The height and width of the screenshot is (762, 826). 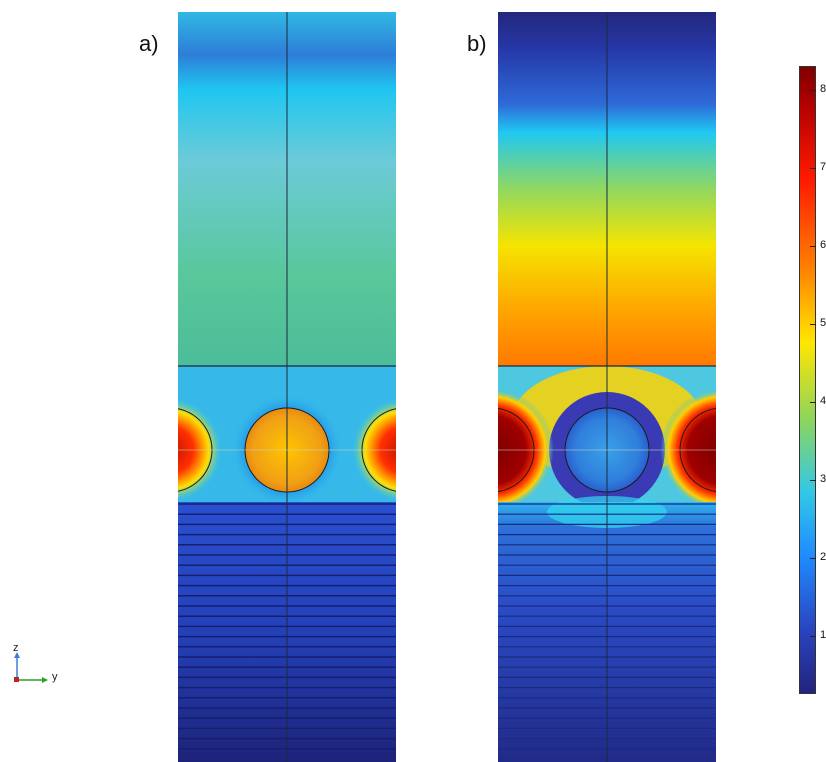 What do you see at coordinates (823, 323) in the screenshot?
I see `colorbar-tick-label: 5` at bounding box center [823, 323].